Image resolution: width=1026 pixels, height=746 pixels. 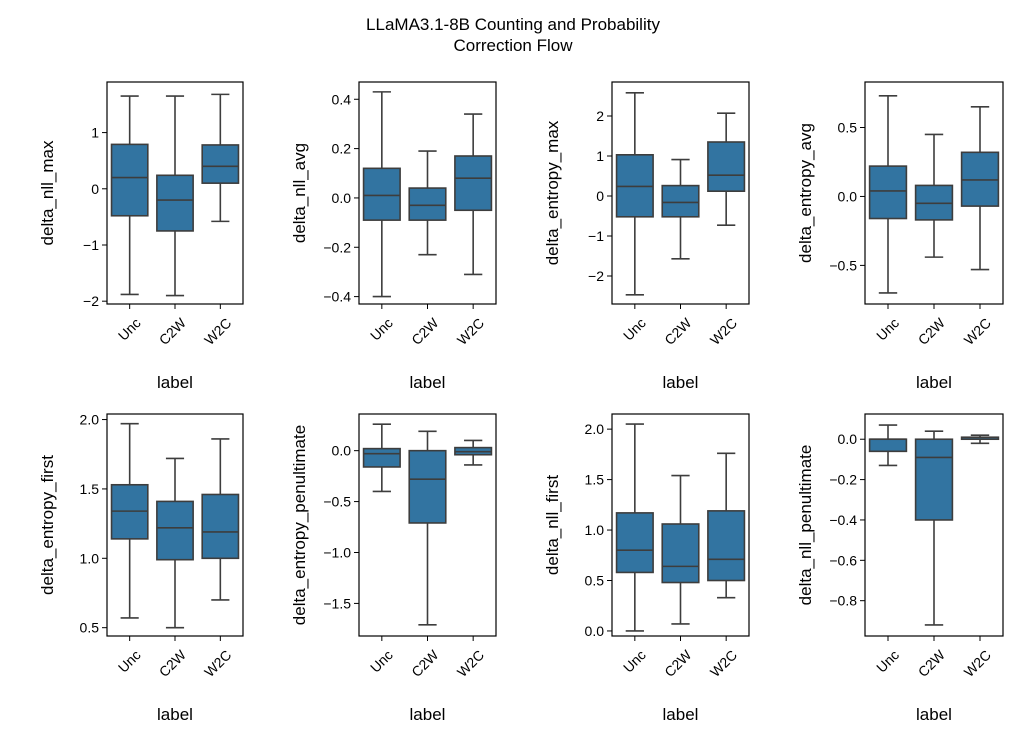 What do you see at coordinates (600, 116) in the screenshot?
I see `y-tick-label: 2` at bounding box center [600, 116].